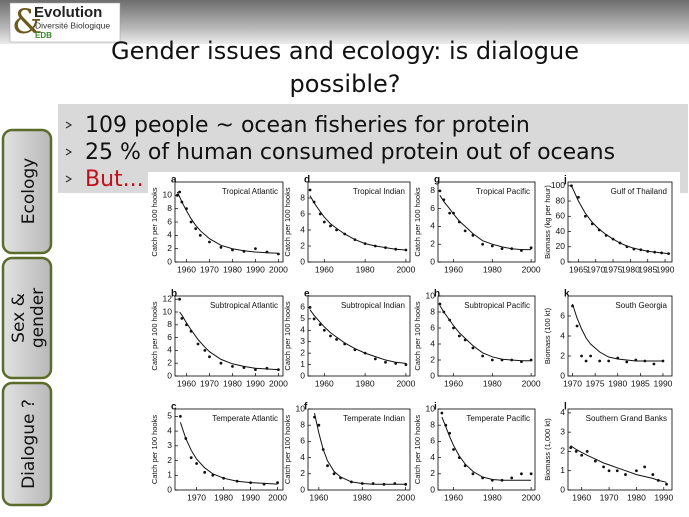 This screenshot has width=689, height=517. Describe the element at coordinates (561, 216) in the screenshot. I see `y-tick-label: 60` at that location.